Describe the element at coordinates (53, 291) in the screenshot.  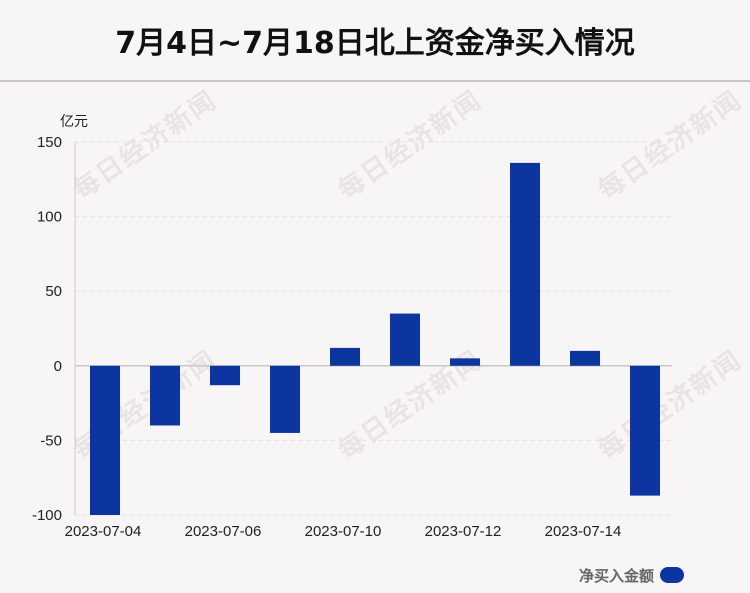
I see `y-tick-label: 50` at that location.